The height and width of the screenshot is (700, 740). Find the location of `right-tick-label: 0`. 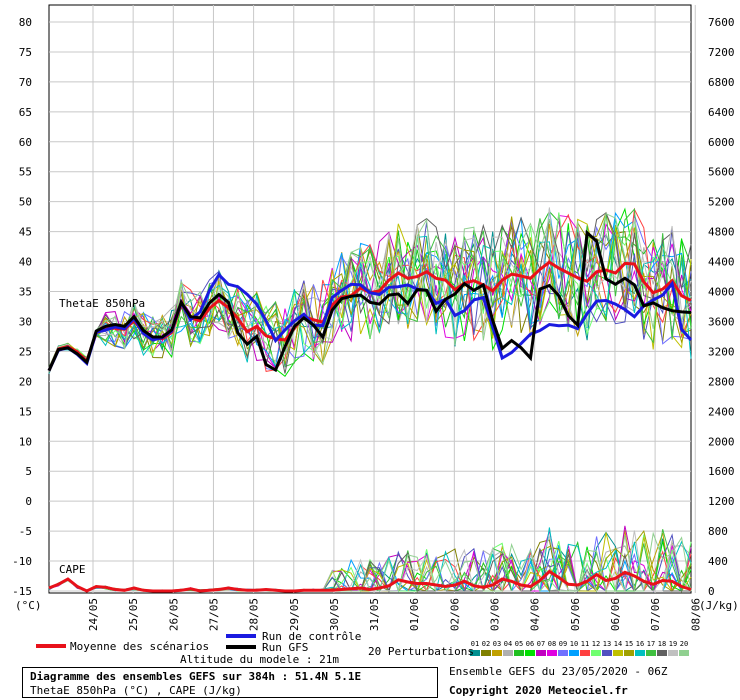

right-tick-label: 0 is located at coordinates (711, 591).